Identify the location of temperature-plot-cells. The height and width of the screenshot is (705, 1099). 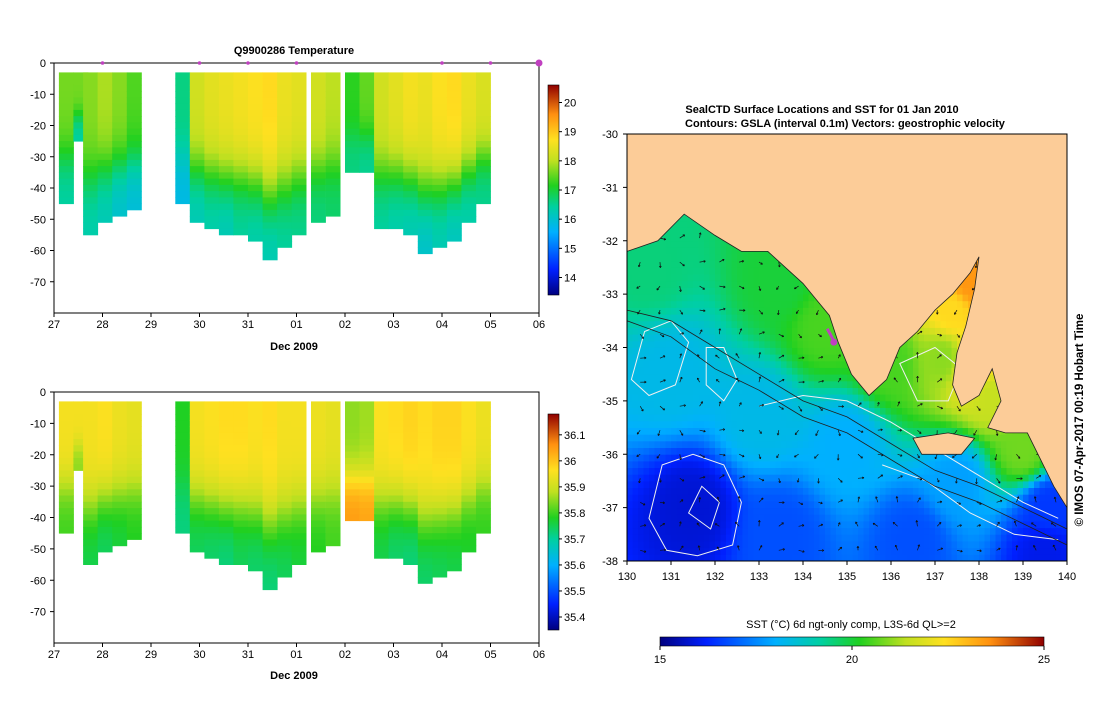
(275, 166).